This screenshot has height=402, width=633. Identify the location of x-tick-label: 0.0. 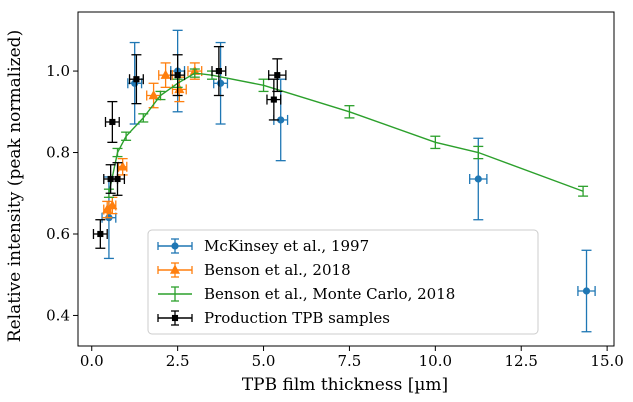
(92, 361).